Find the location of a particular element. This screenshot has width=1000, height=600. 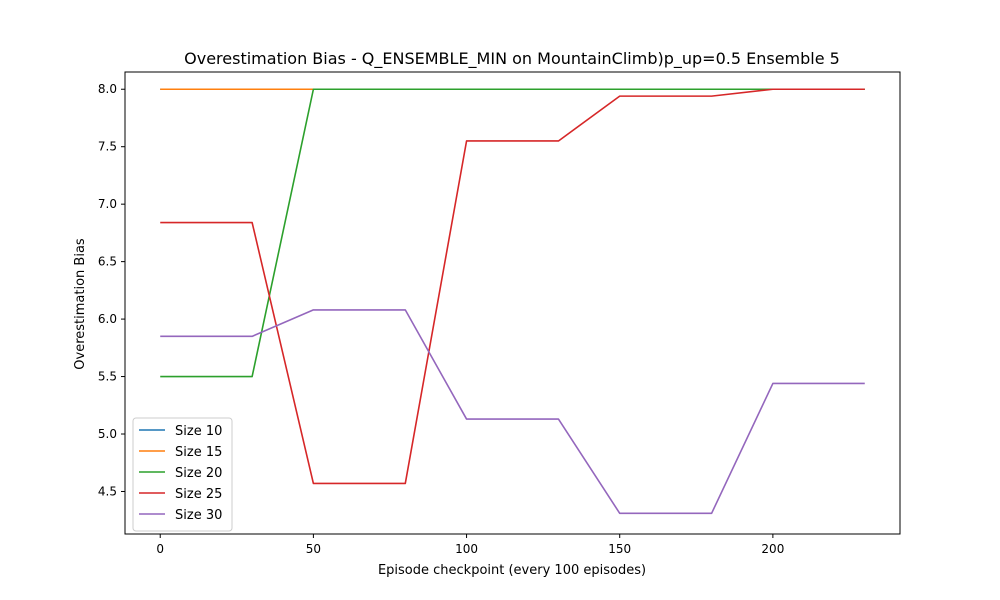

y-tick-label: 6.0 is located at coordinates (107, 319).